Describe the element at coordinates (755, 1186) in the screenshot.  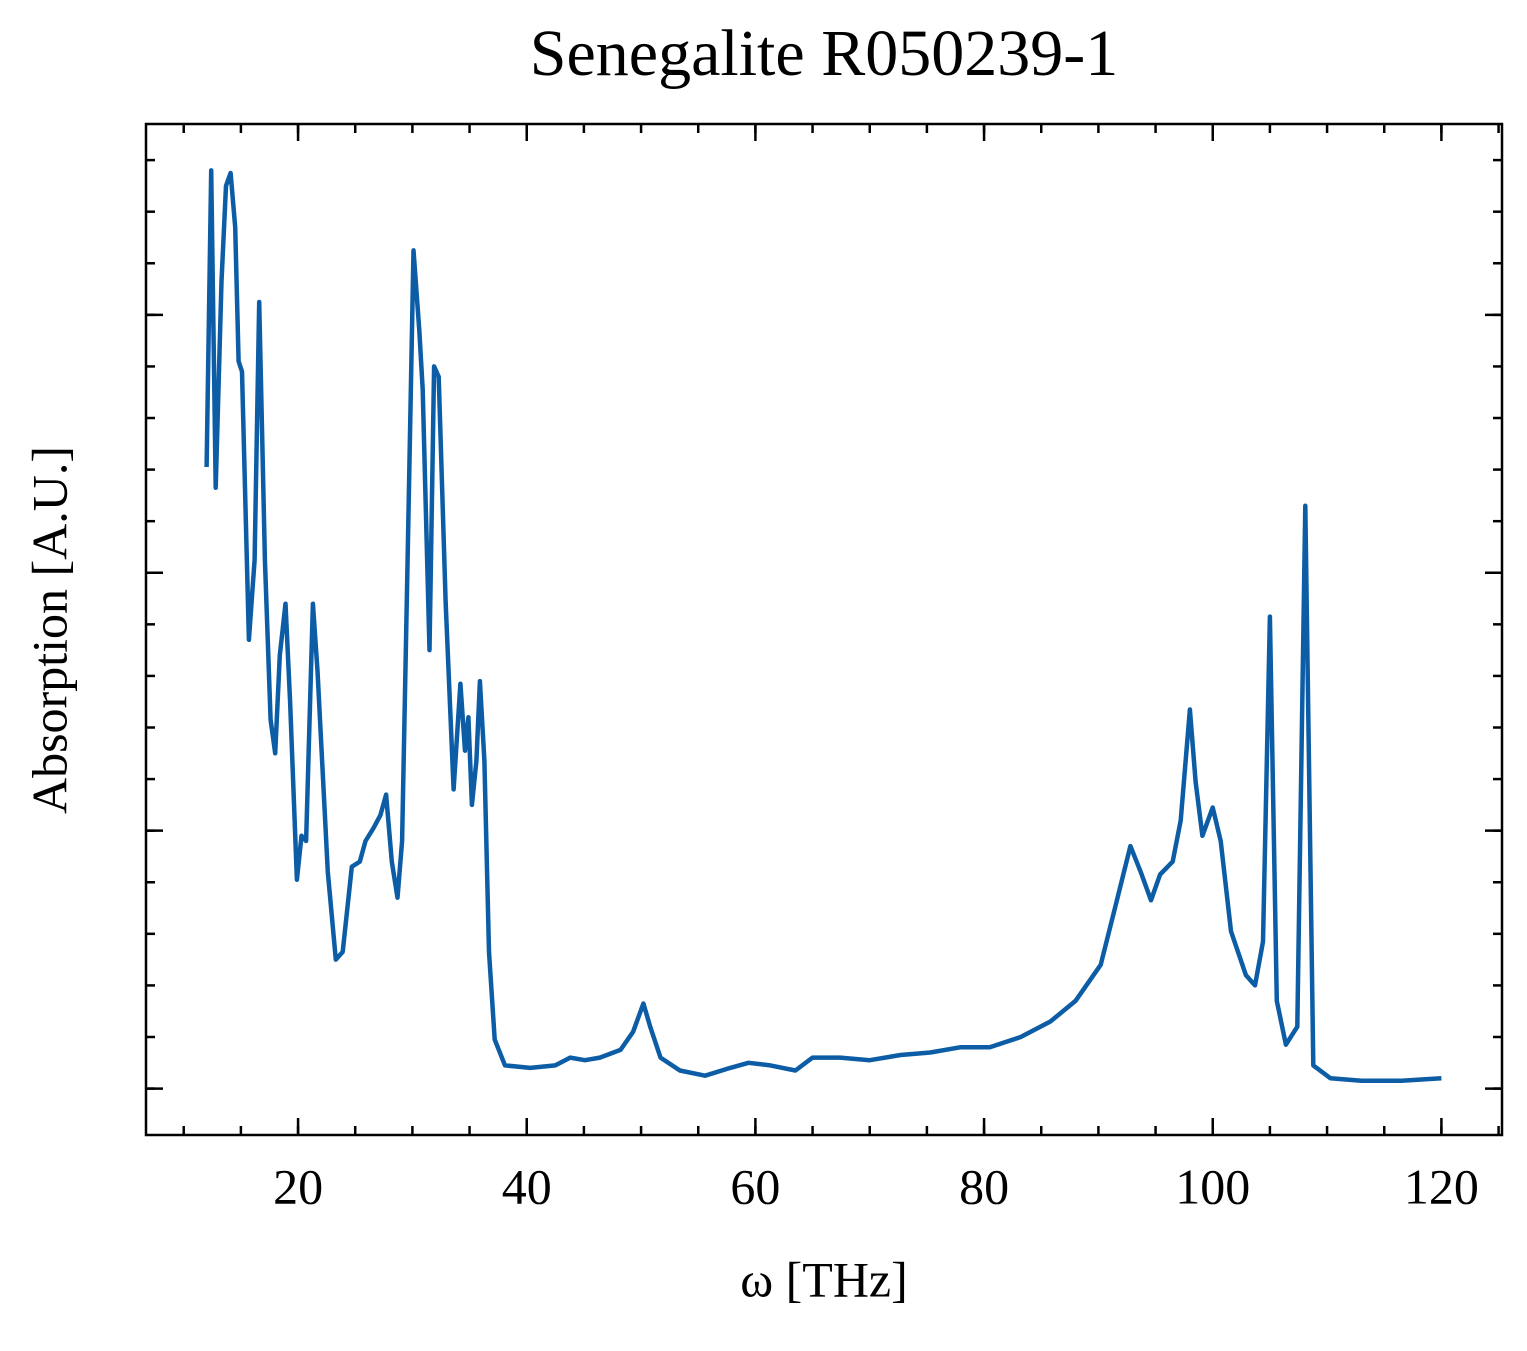
I see `x-tick-label: 60` at that location.